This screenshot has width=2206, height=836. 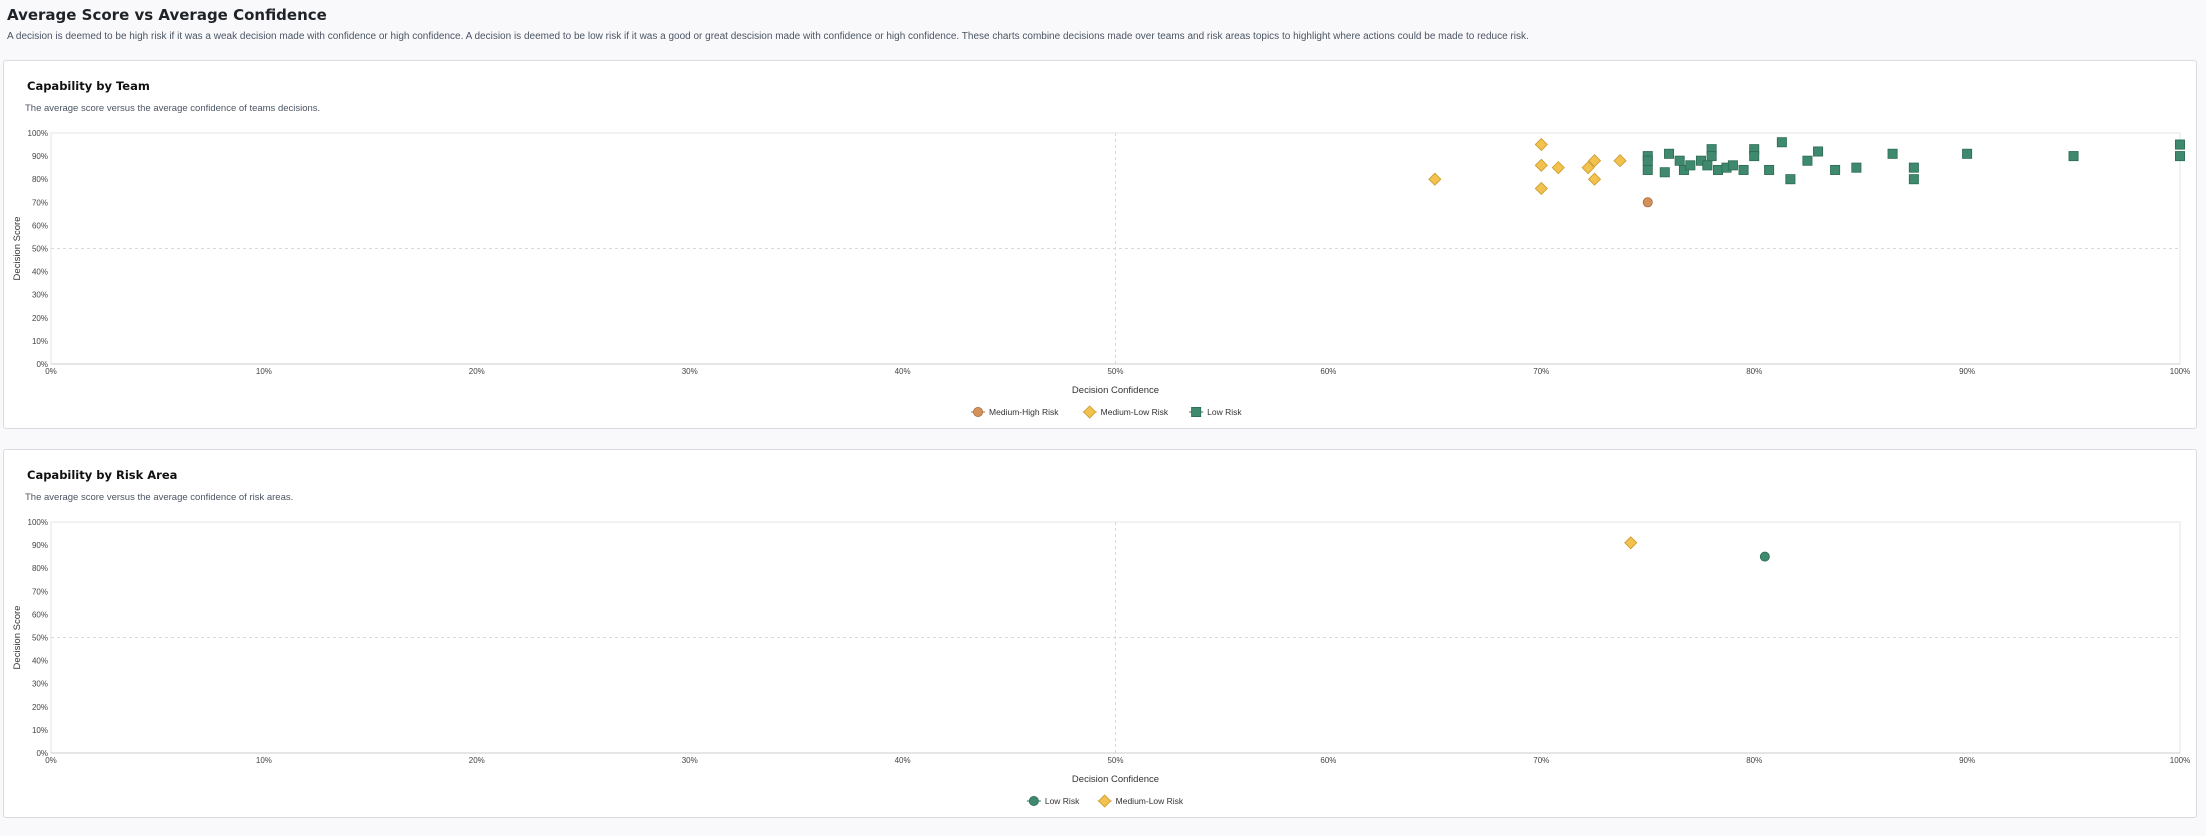 What do you see at coordinates (1062, 801) in the screenshot?
I see `legend-label: Low Risk` at bounding box center [1062, 801].